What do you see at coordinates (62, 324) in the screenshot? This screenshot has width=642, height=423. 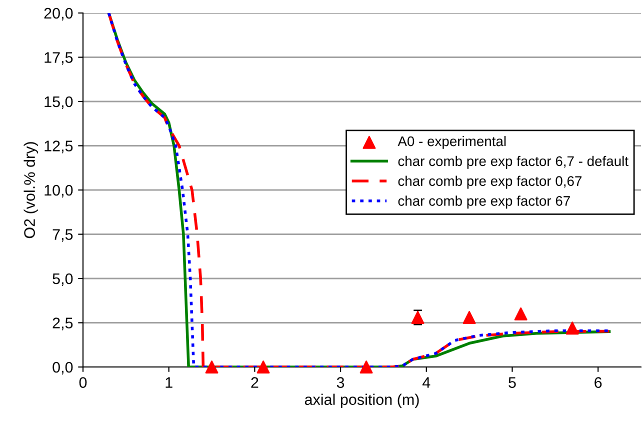 I see `y-tick-label: 2,5` at bounding box center [62, 324].